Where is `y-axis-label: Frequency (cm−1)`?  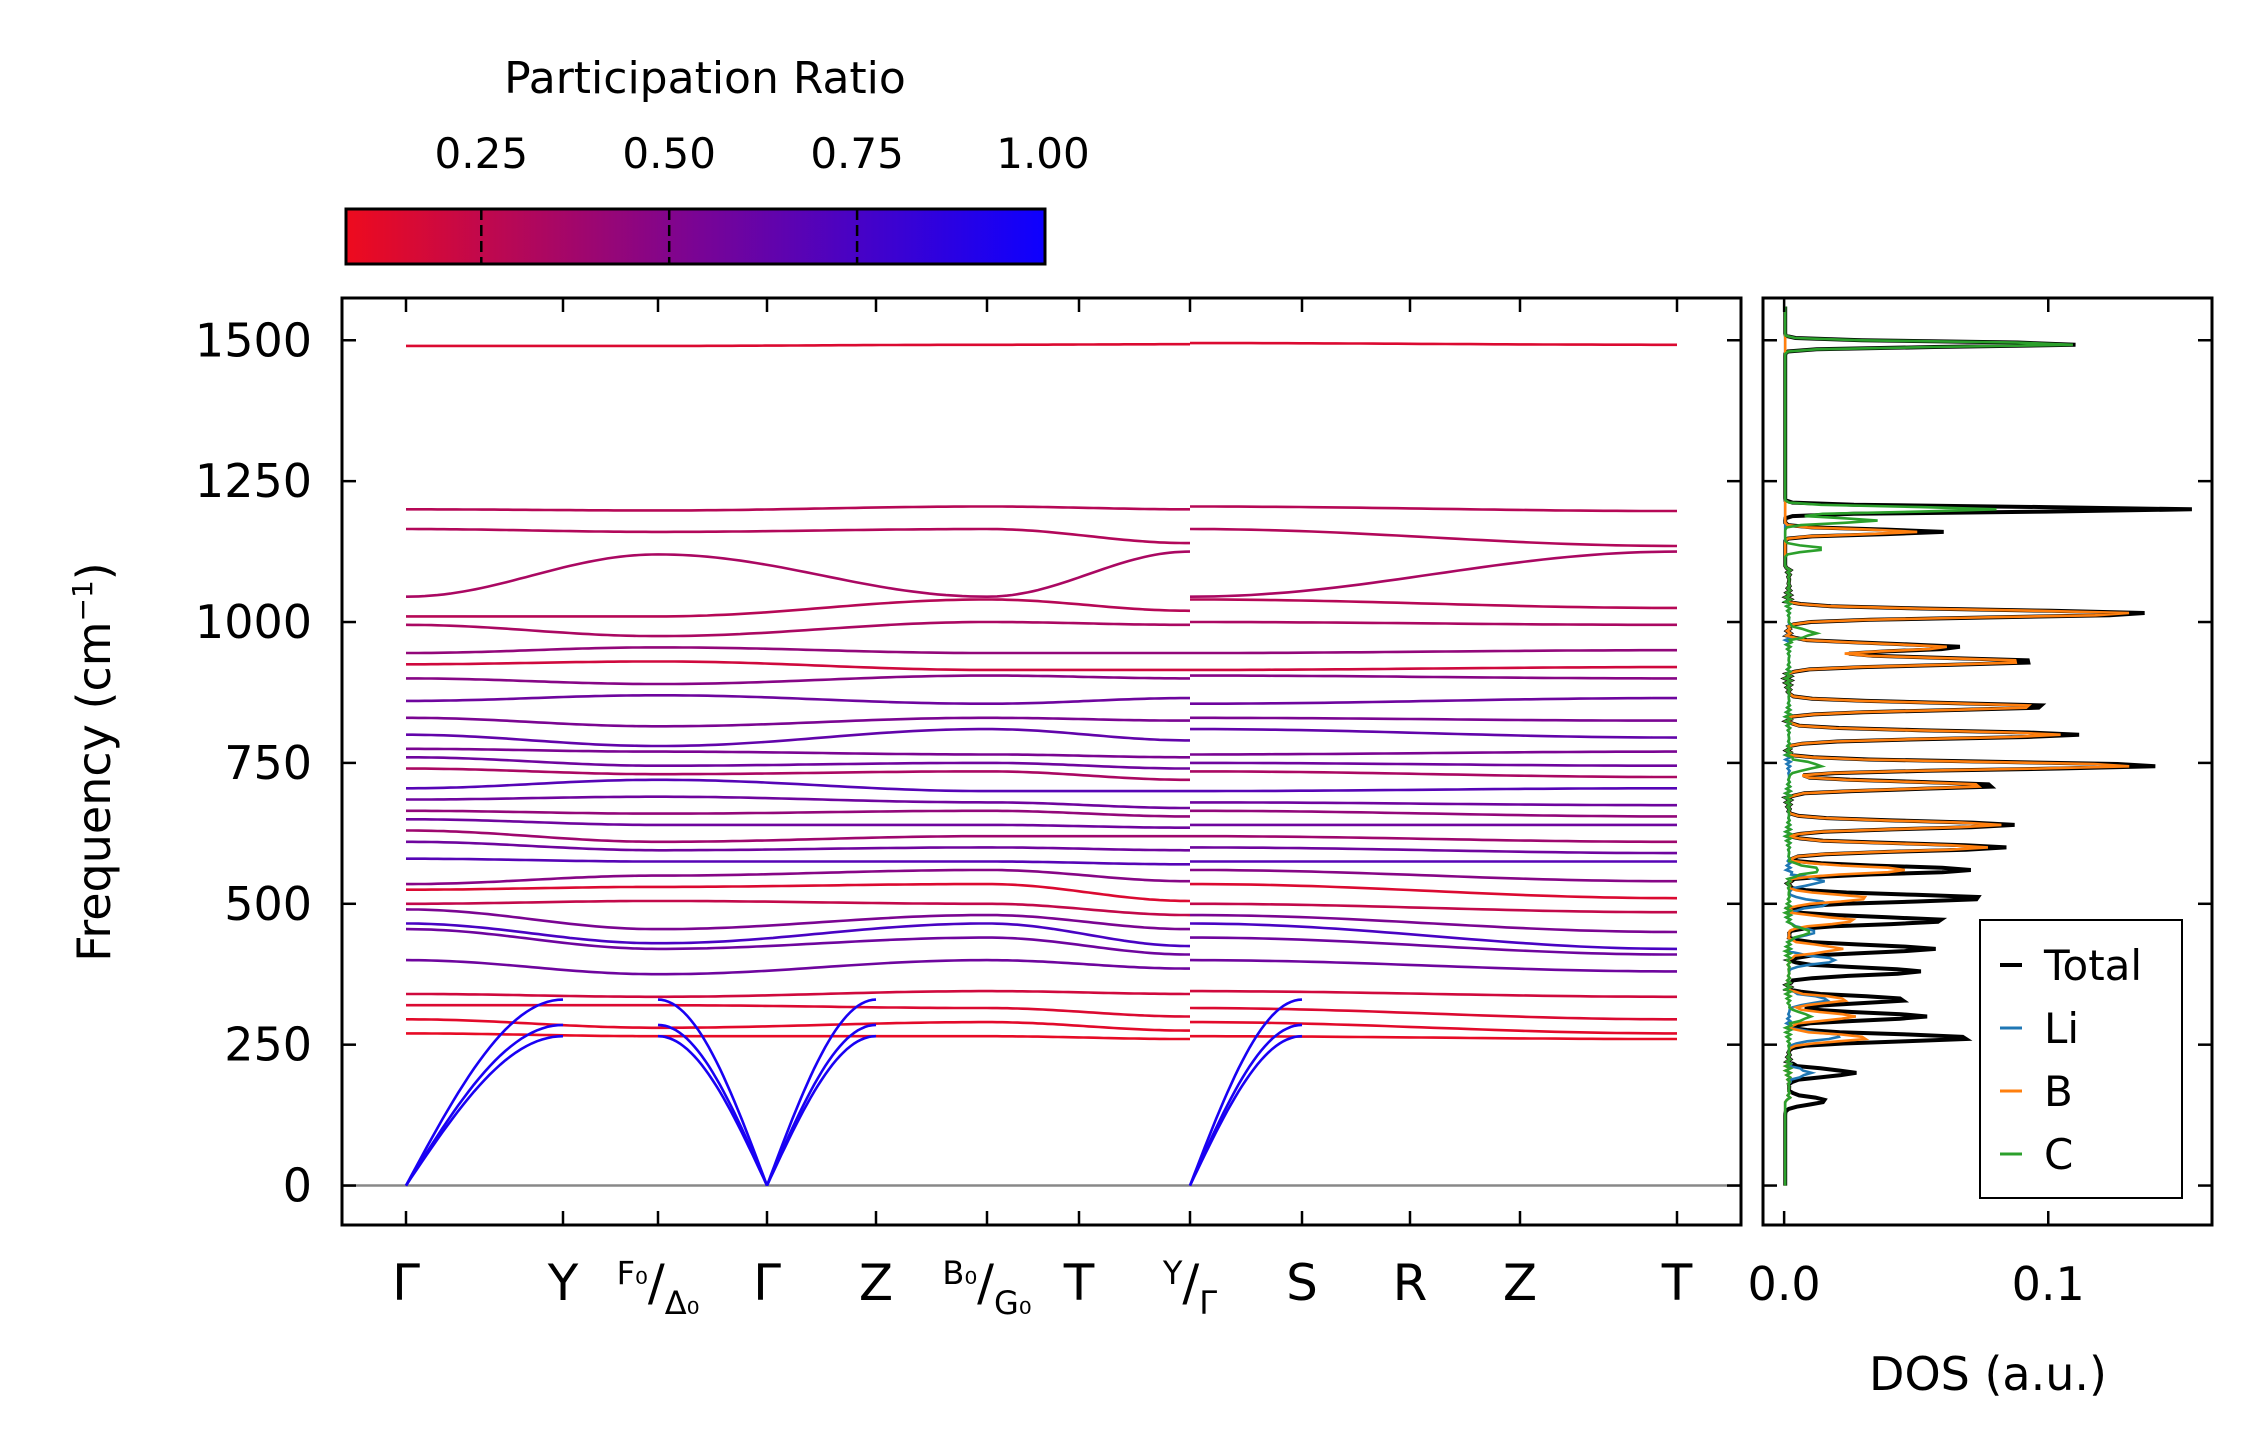 y-axis-label: Frequency (cm−1) is located at coordinates (93, 762).